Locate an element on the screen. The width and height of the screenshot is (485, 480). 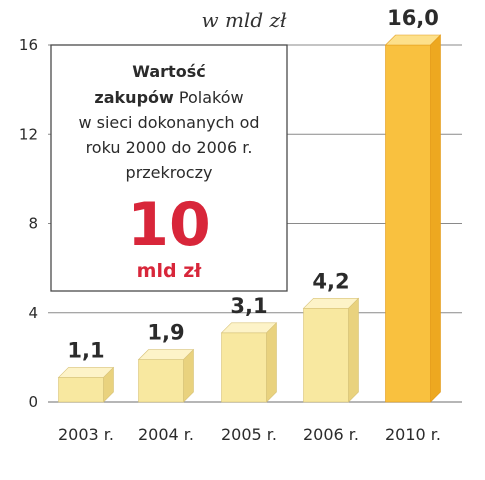
x-category-label: 2004 r. is located at coordinates (166, 434).